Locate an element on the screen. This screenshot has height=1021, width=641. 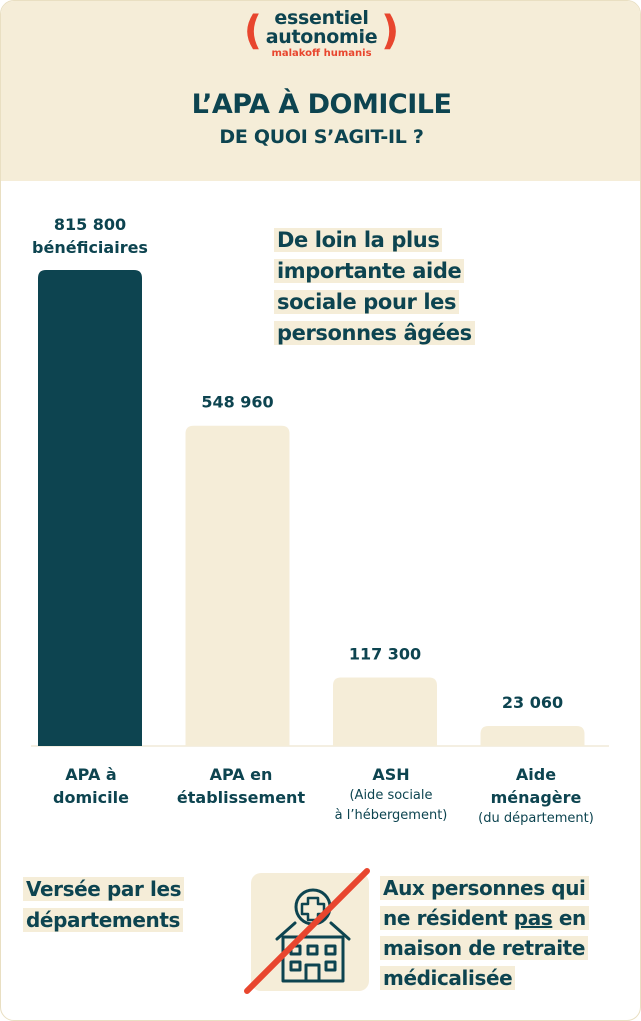
logo-line-2: autonomie is located at coordinates (321, 37).